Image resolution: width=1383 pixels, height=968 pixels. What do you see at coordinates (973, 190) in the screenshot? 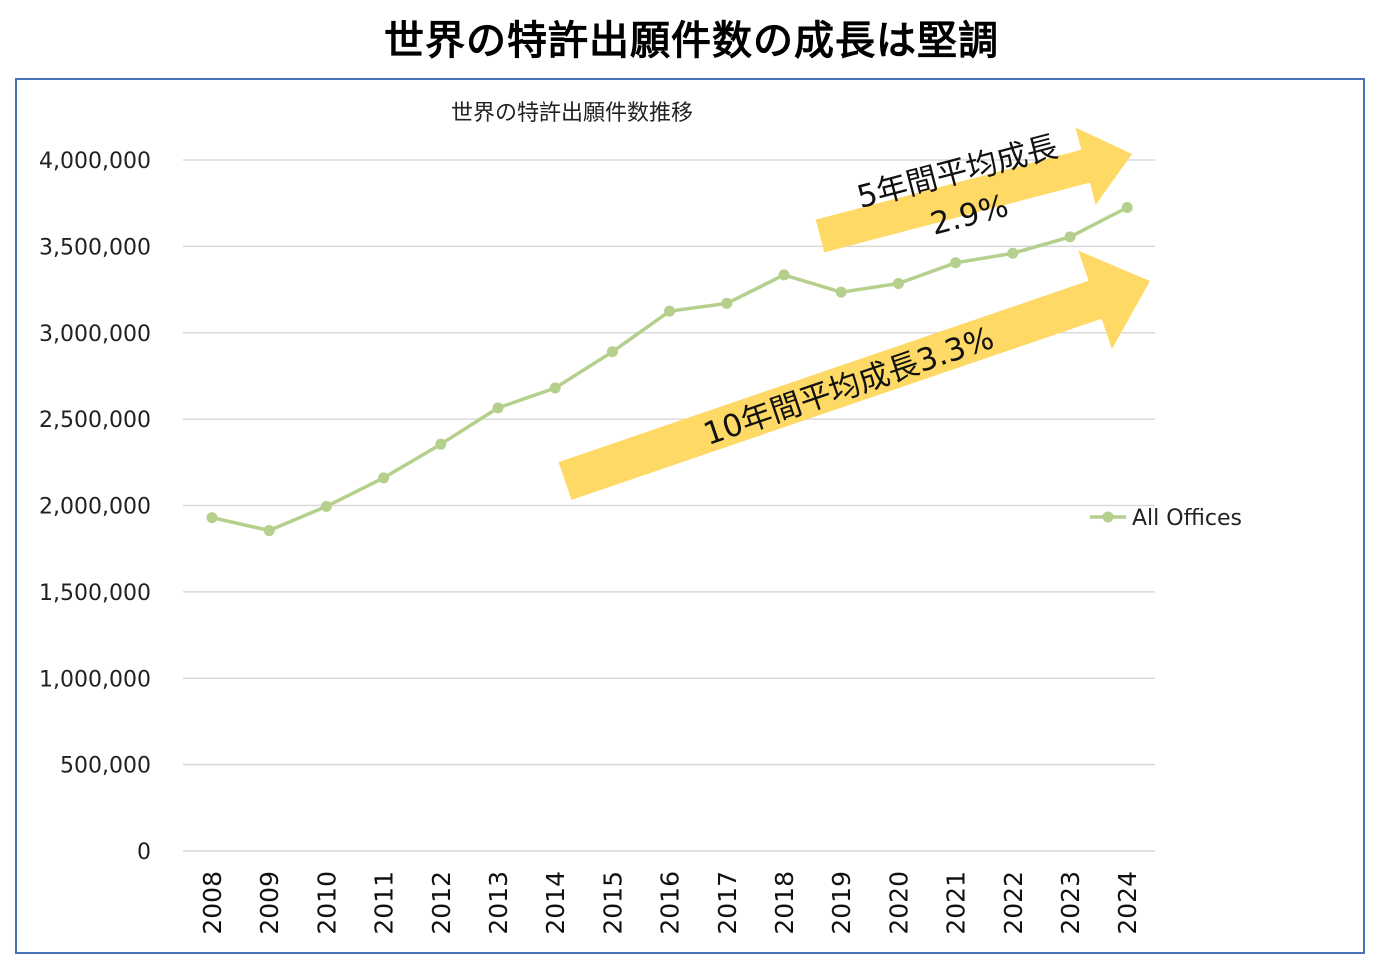
I see `growth-arrow-5yr` at bounding box center [973, 190].